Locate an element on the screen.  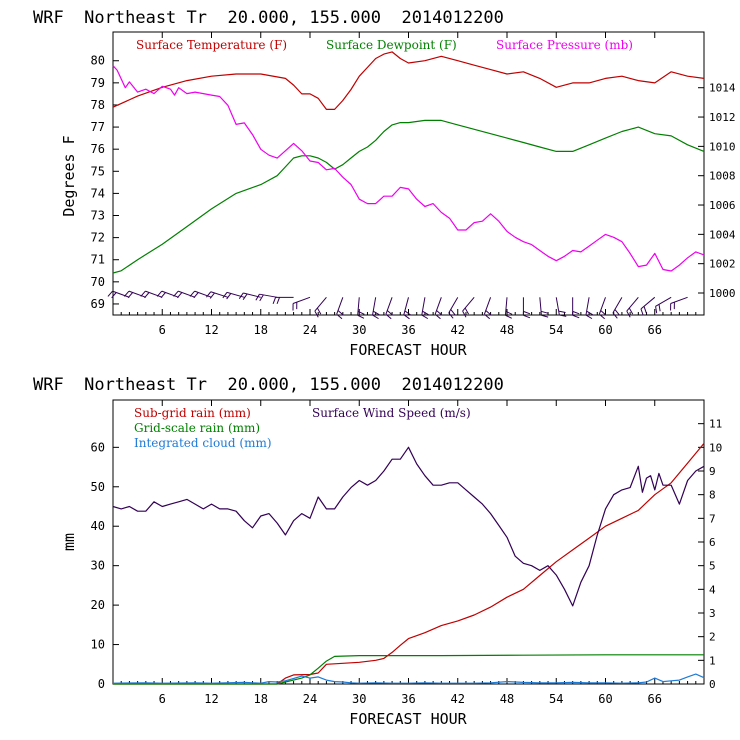
bottom-y2-tick-label: 7 is located at coordinates (712, 518).